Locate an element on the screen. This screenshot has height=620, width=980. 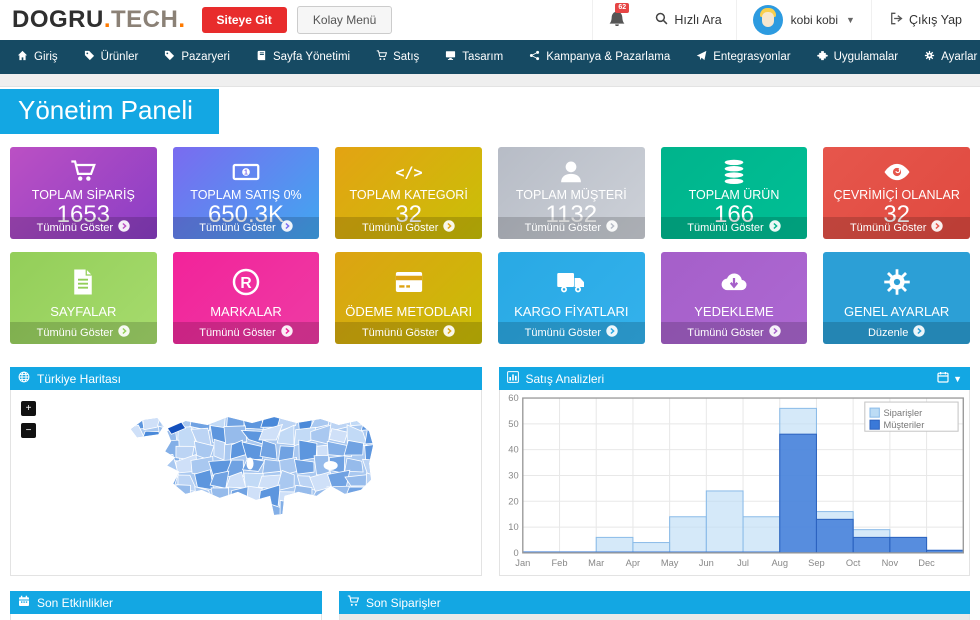
card-value: 32 is located at coordinates (897, 214).